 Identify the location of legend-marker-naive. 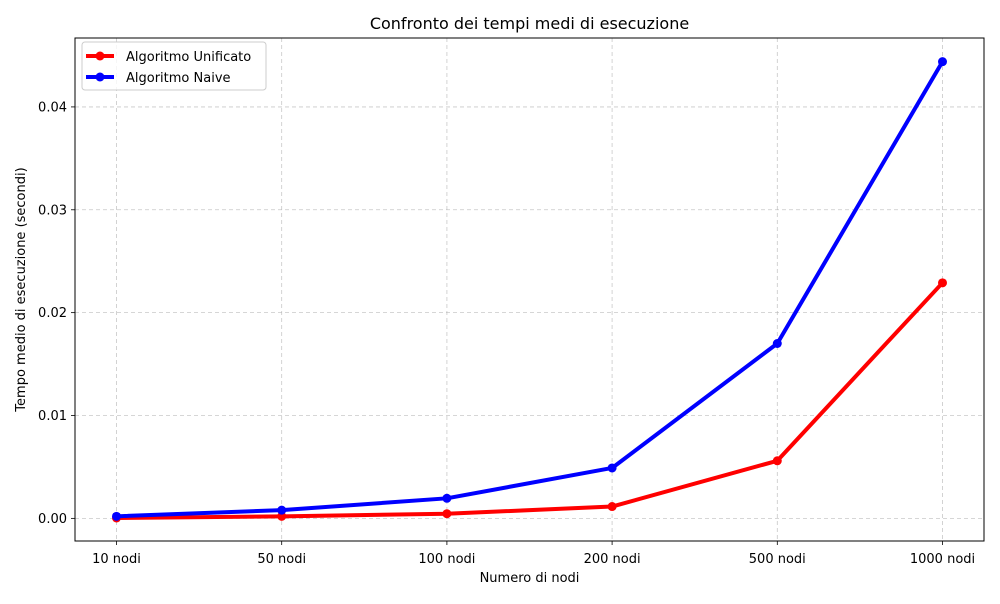
(100, 77).